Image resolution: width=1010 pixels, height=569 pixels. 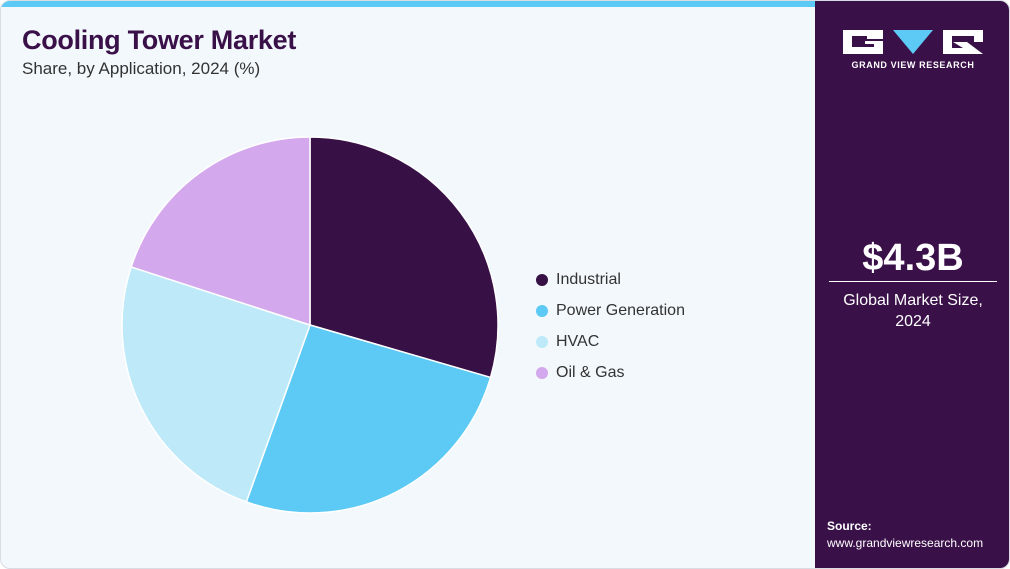 I want to click on legend-label: Industrial, so click(x=588, y=279).